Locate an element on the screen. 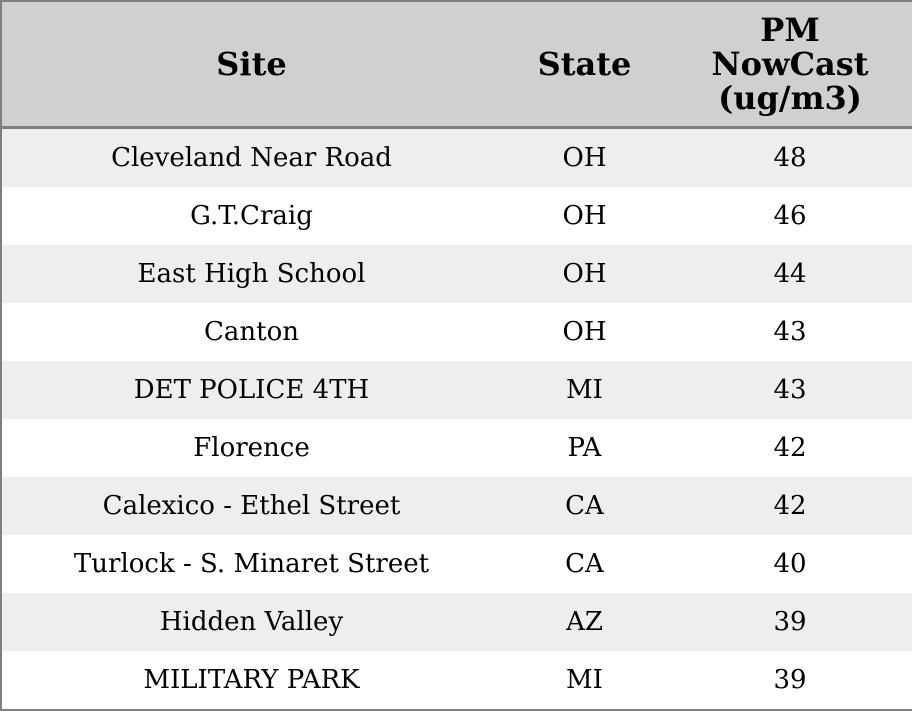 The height and width of the screenshot is (711, 912). table-row: Canton OH 43 is located at coordinates (456, 332).